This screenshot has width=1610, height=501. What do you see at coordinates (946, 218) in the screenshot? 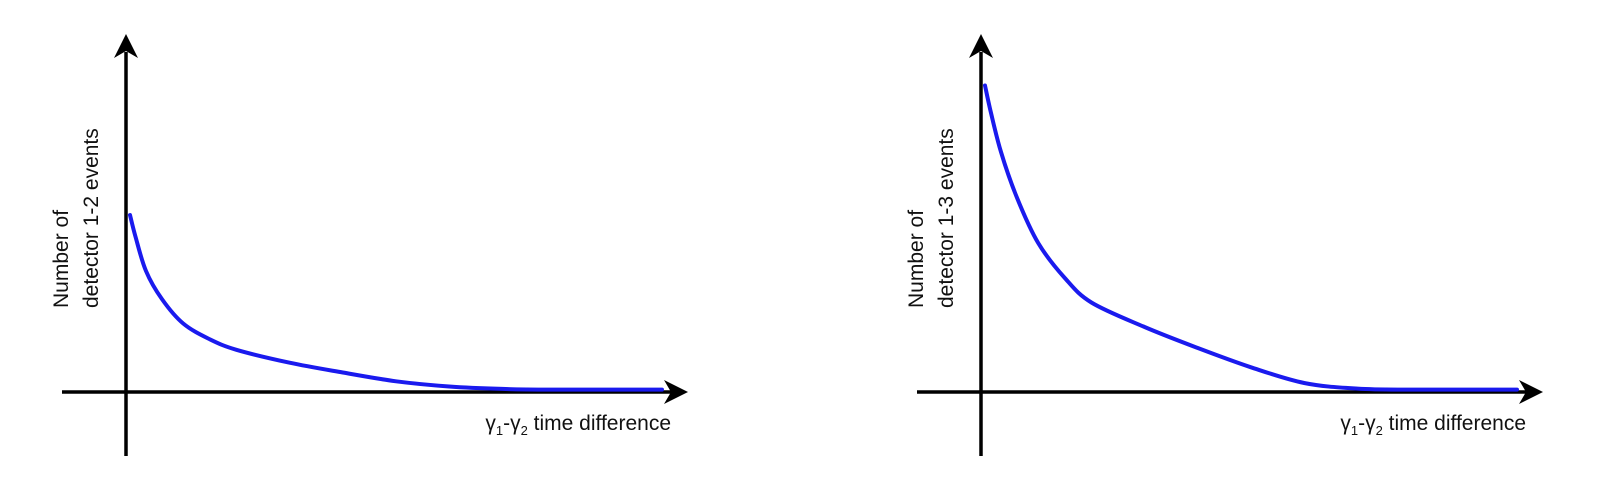
I see `y-axis-label-line-2: detector 1-3 events` at bounding box center [946, 218].